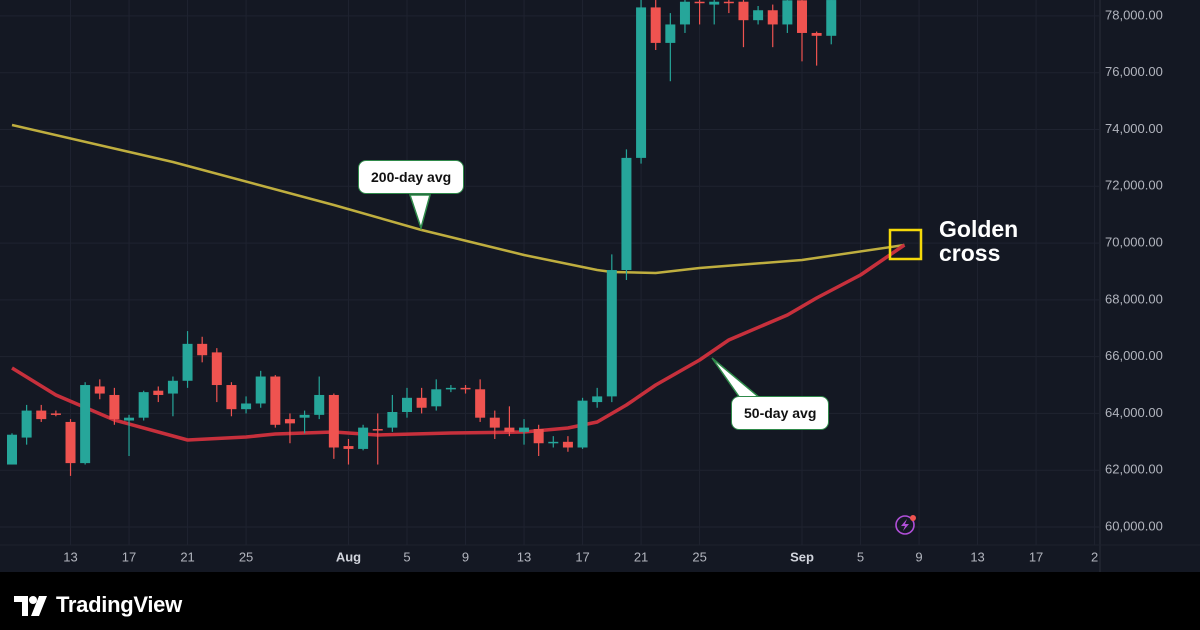 This screenshot has width=1200, height=630. Describe the element at coordinates (30, 606) in the screenshot. I see `brand-logo` at that location.